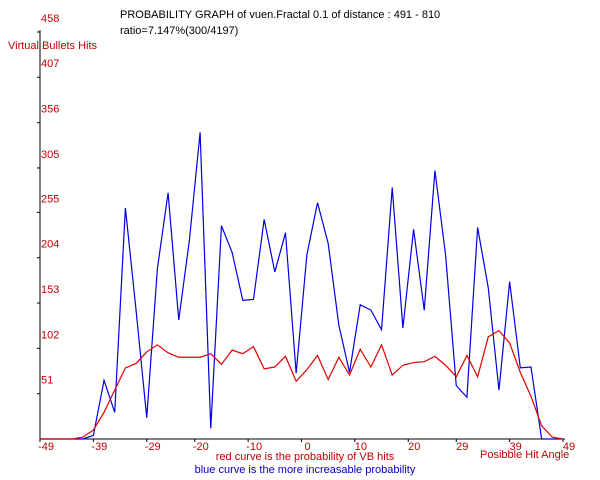 Image resolution: width=600 pixels, height=480 pixels. Describe the element at coordinates (524, 455) in the screenshot. I see `x-axis-label: Posibble Hit Angle` at that location.